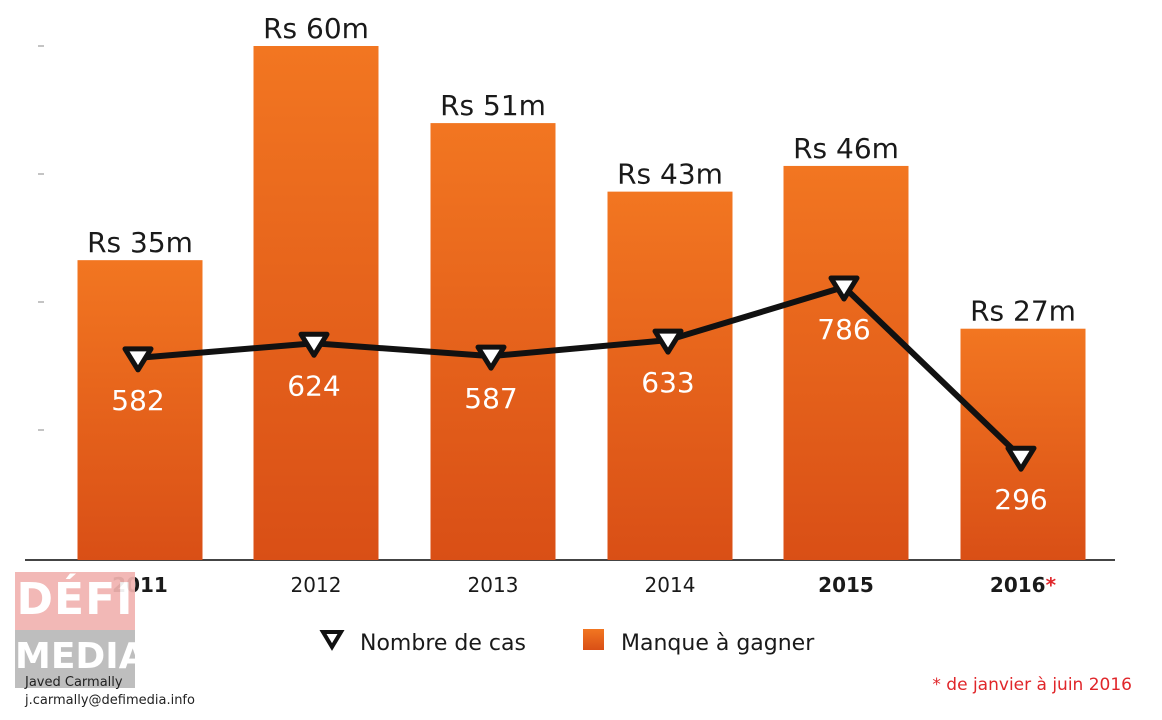 The width and height of the screenshot is (1162, 720). What do you see at coordinates (1032, 685) in the screenshot?
I see `footnote: * de janvier à juin 2016` at bounding box center [1032, 685].